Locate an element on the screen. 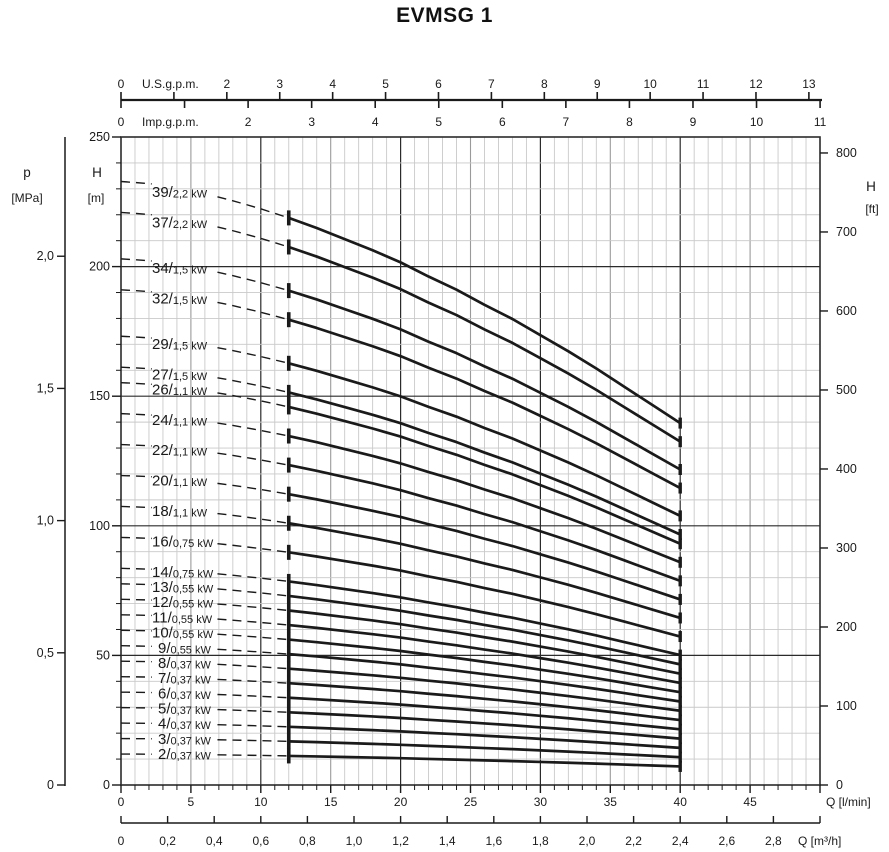 The image size is (889, 852). curve-12: 12/0,55 kW is located at coordinates (401, 637).